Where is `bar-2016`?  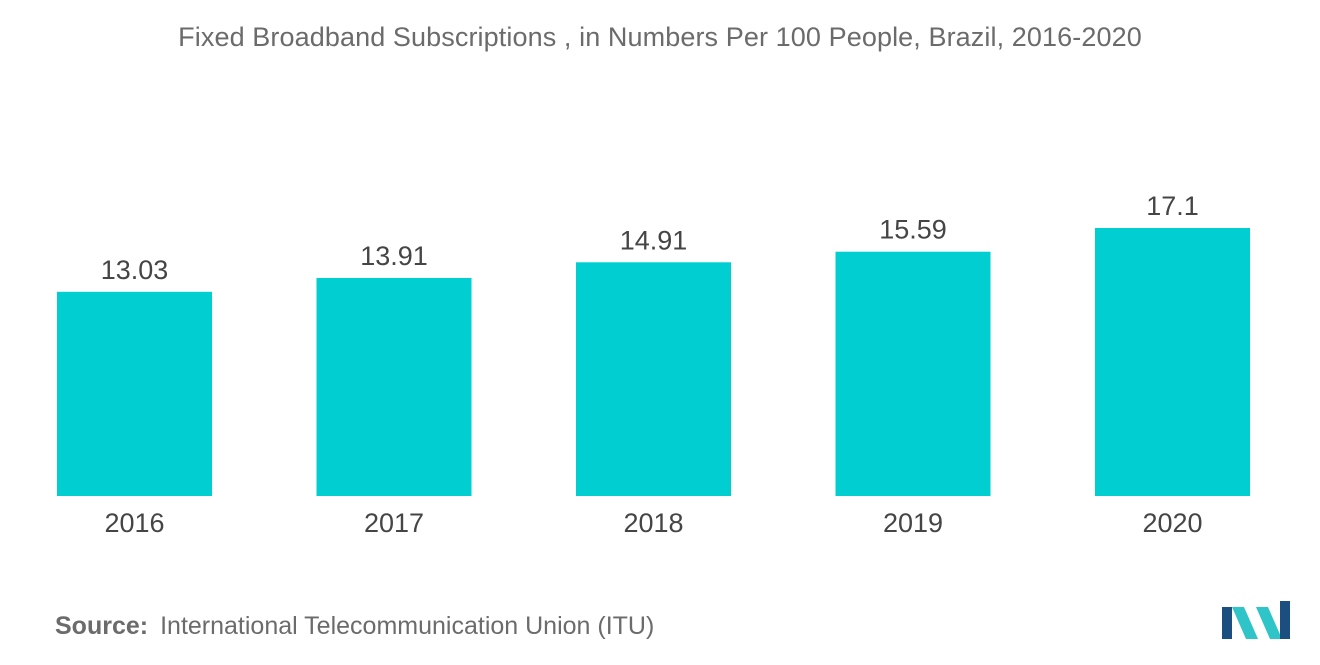 bar-2016 is located at coordinates (134, 393).